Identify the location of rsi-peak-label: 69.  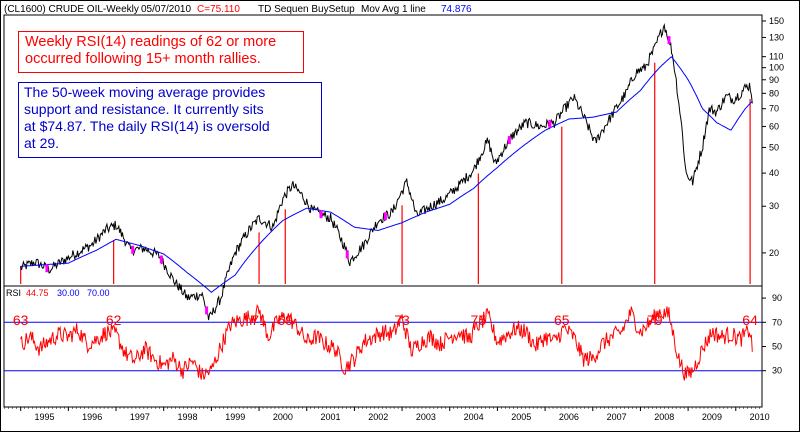
(285, 320).